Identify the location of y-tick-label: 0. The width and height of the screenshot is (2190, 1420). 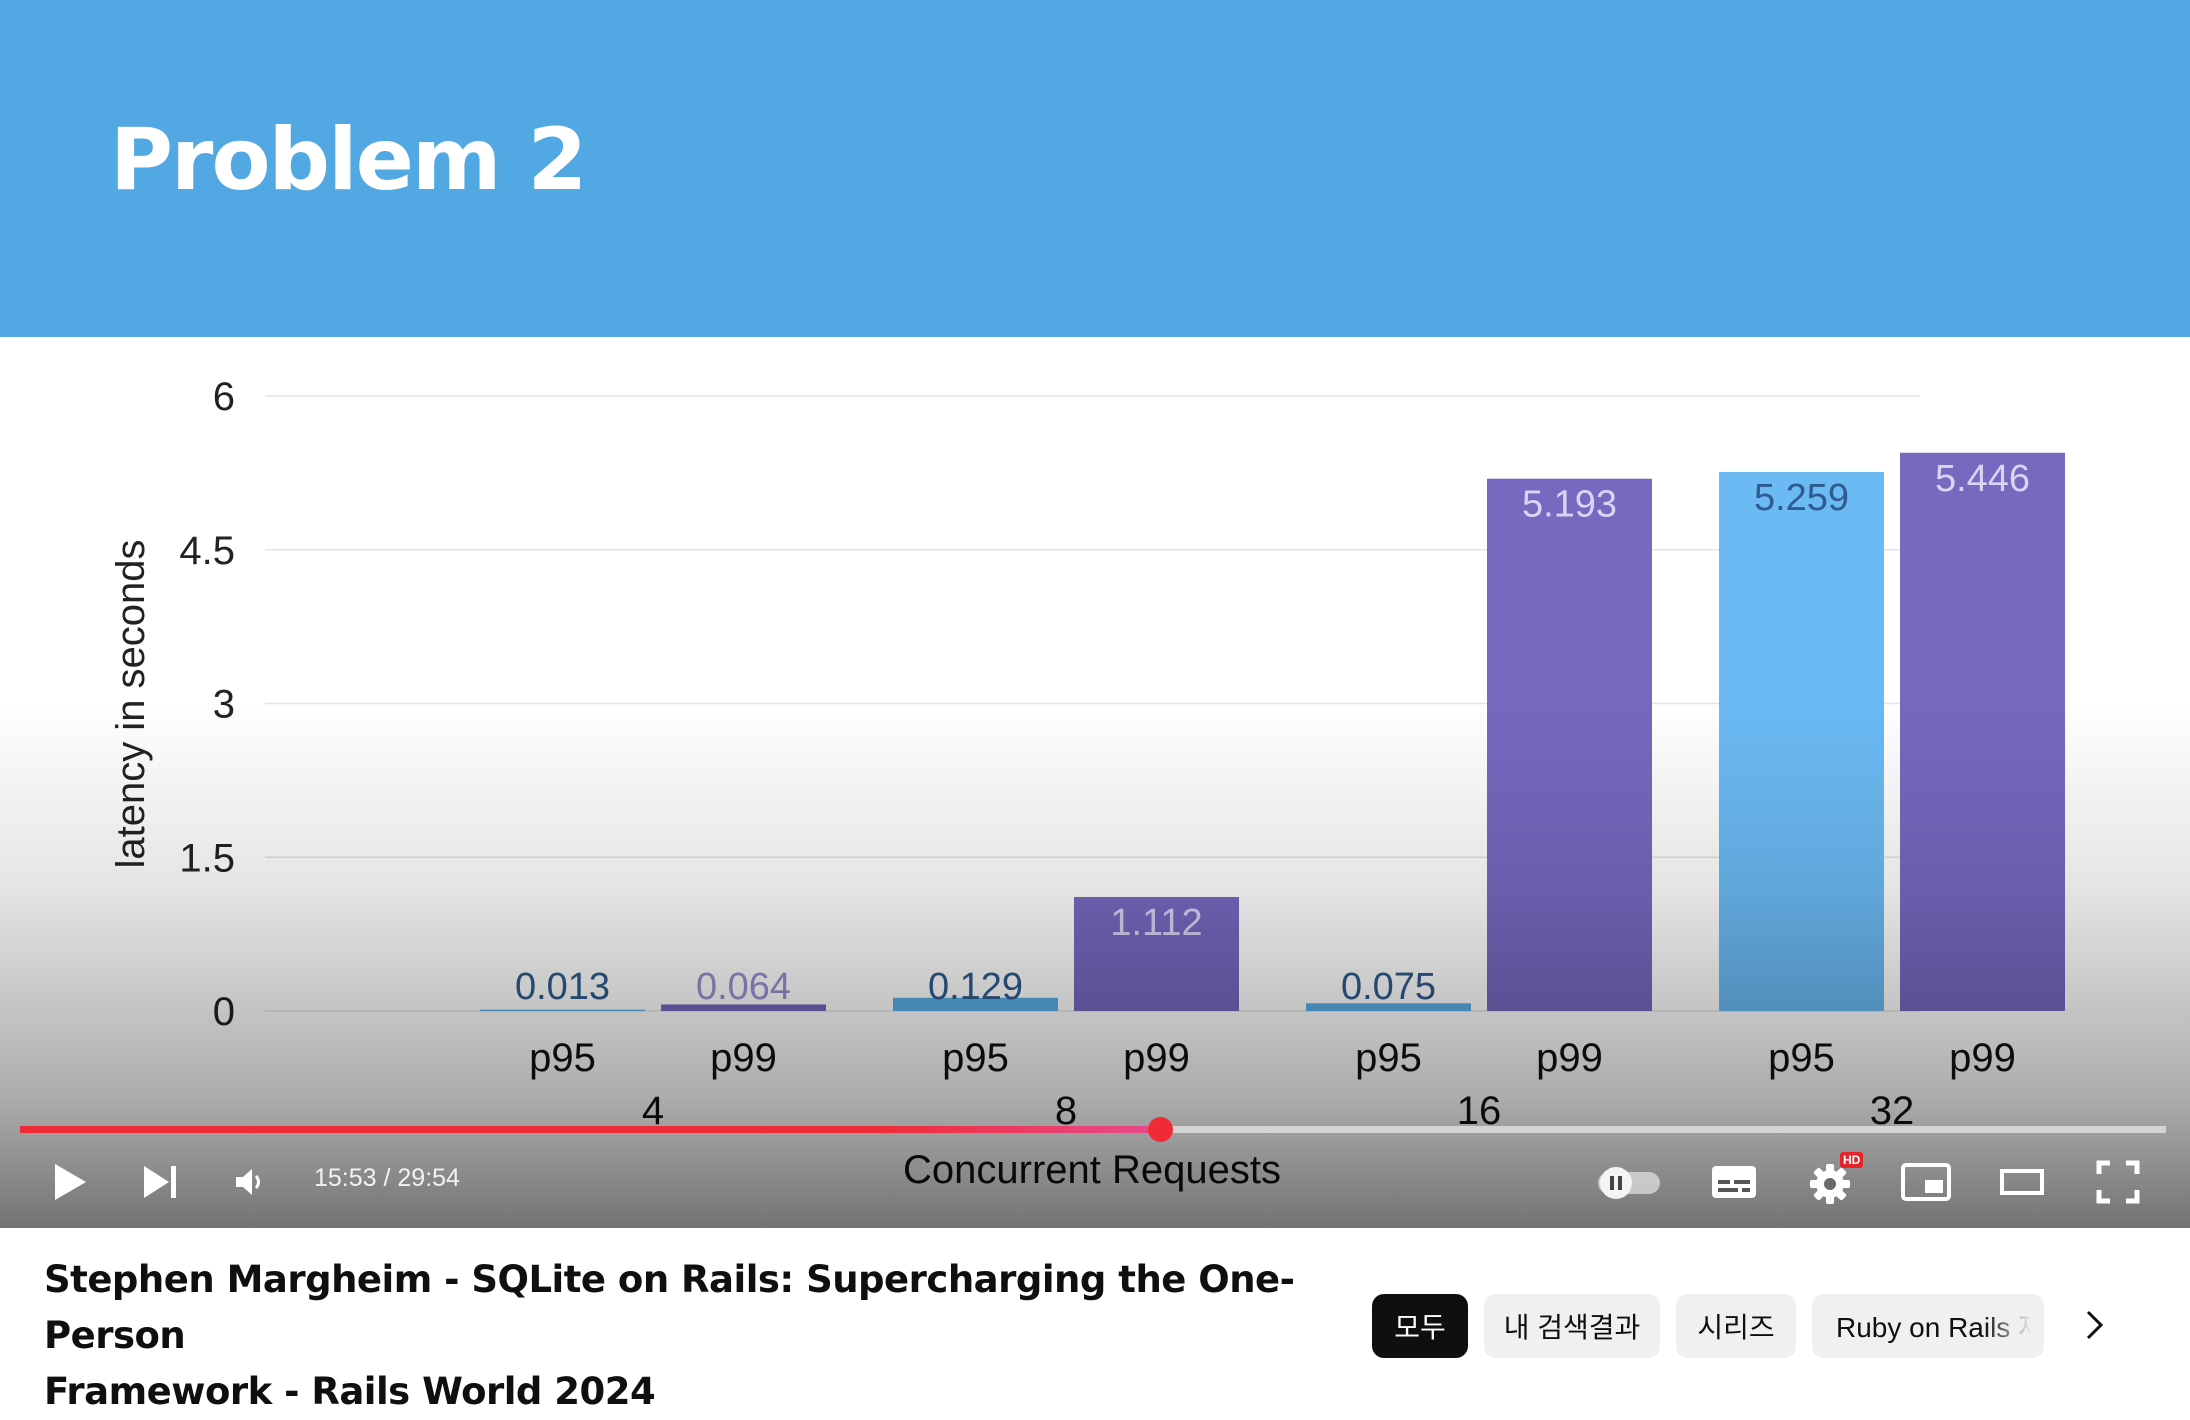
(224, 1012).